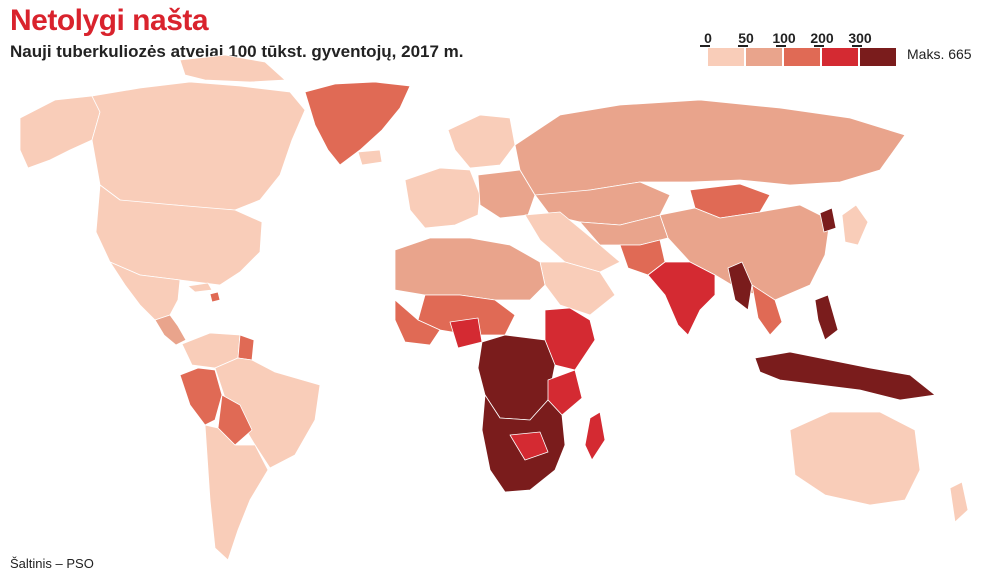 This screenshot has width=1000, height=583. Describe the element at coordinates (855, 458) in the screenshot. I see `region-australia` at that location.